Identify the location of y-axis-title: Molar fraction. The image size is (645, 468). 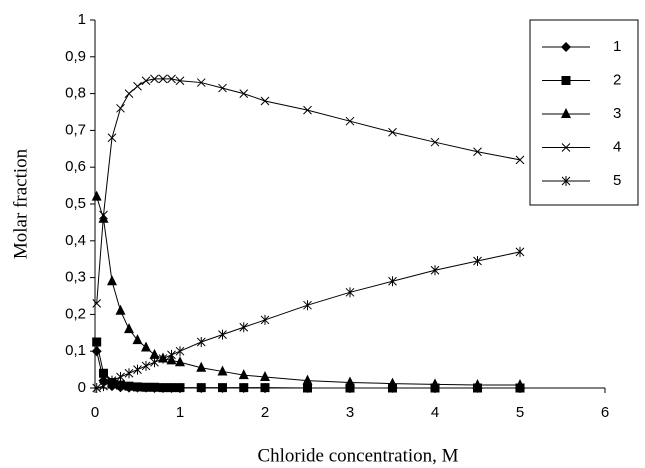
(20, 203).